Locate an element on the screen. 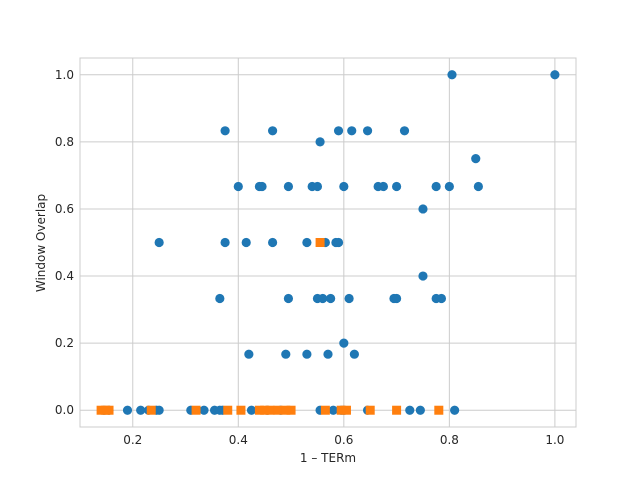 The width and height of the screenshot is (640, 480). y-tick-label: 0.4 is located at coordinates (64, 276).